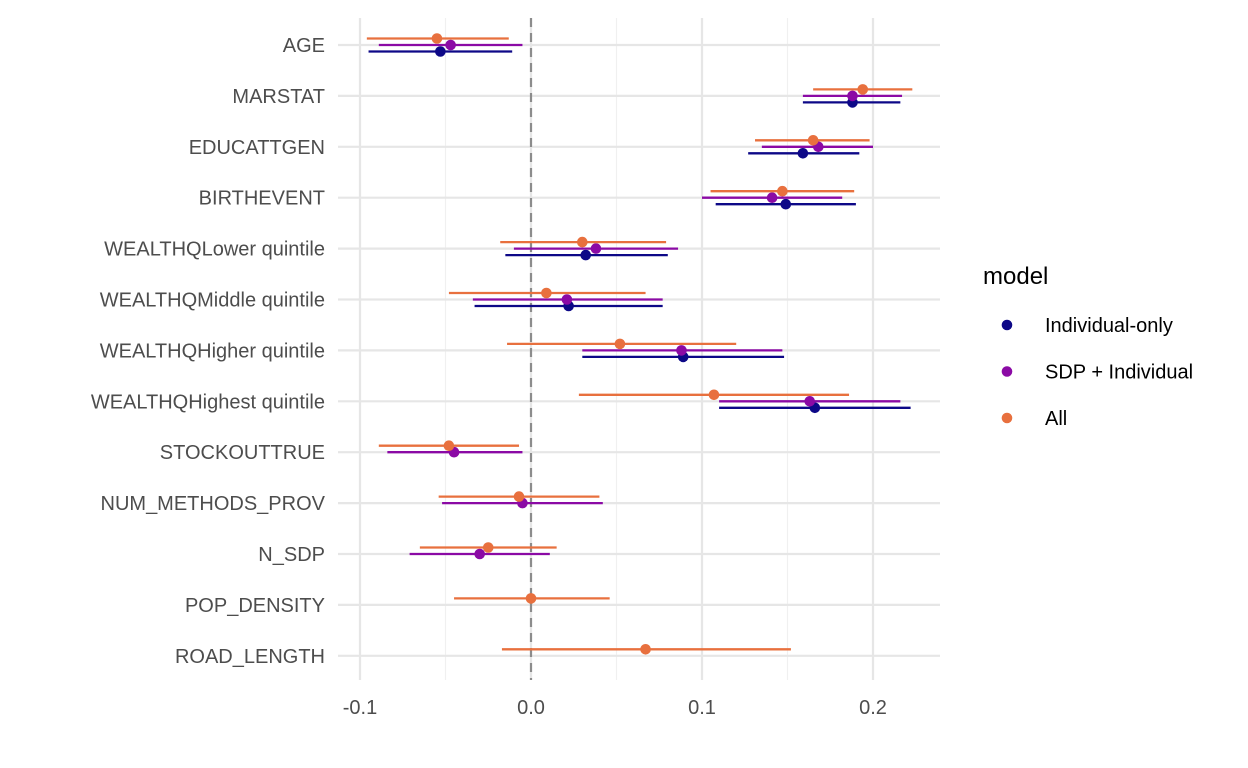 This screenshot has height=768, width=1248. I want to click on x-axis-tick-labels: -0.1 0.0 0.1 0.2, so click(615, 708).